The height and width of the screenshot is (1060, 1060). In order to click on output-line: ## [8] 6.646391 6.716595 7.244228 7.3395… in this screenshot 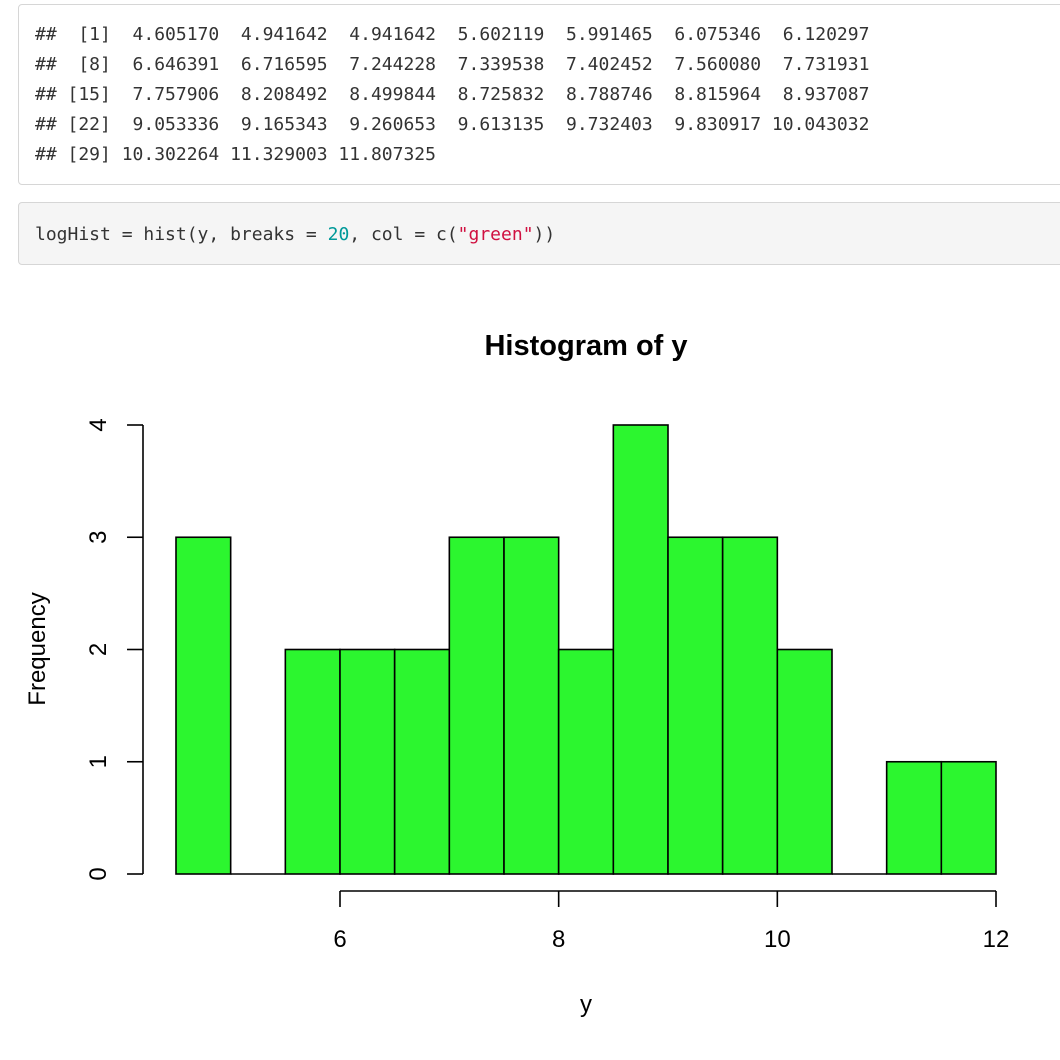, I will do `click(452, 64)`.